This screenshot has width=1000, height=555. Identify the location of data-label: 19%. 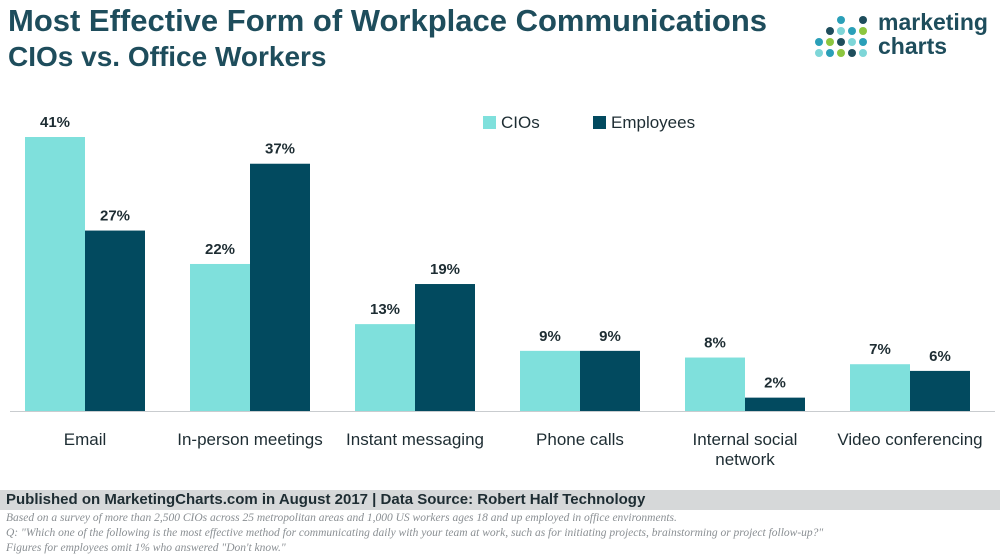
(445, 269).